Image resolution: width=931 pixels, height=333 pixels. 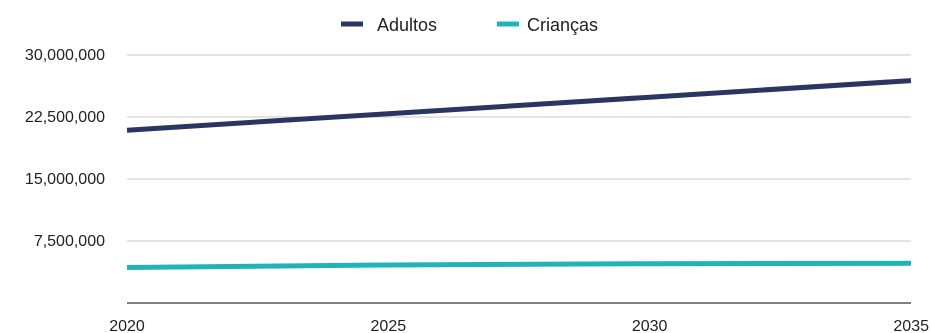 I want to click on y-tick-label: 30,000,000, so click(x=65, y=55).